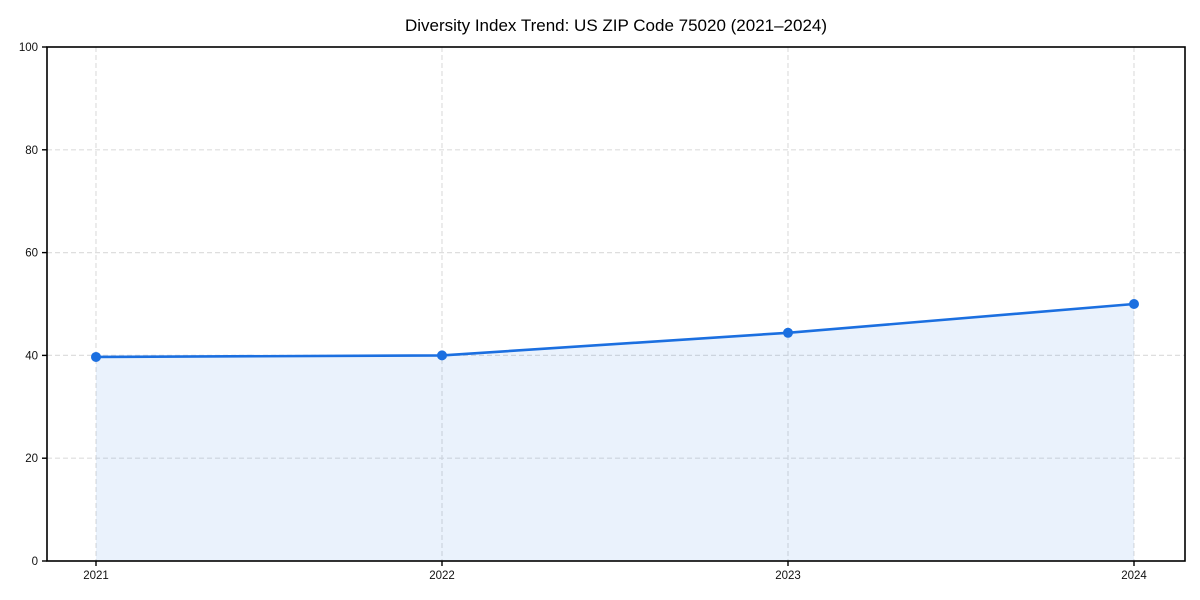 The image size is (1200, 600). I want to click on x-tick-label: 2021, so click(96, 576).